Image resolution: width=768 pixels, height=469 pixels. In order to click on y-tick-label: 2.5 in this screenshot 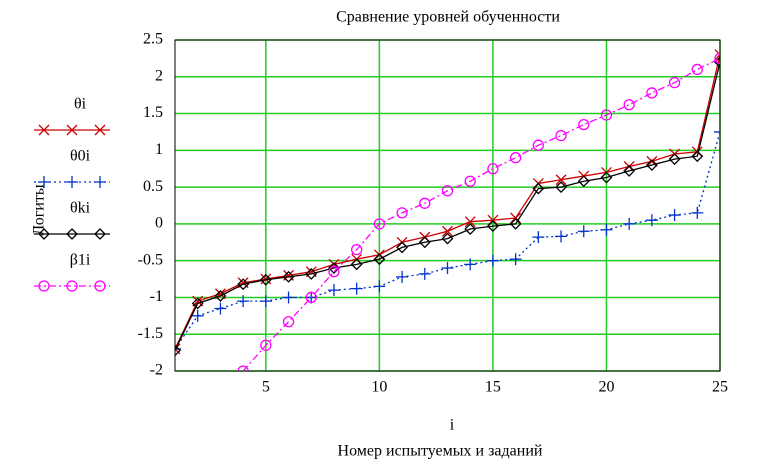, I will do `click(153, 39)`.